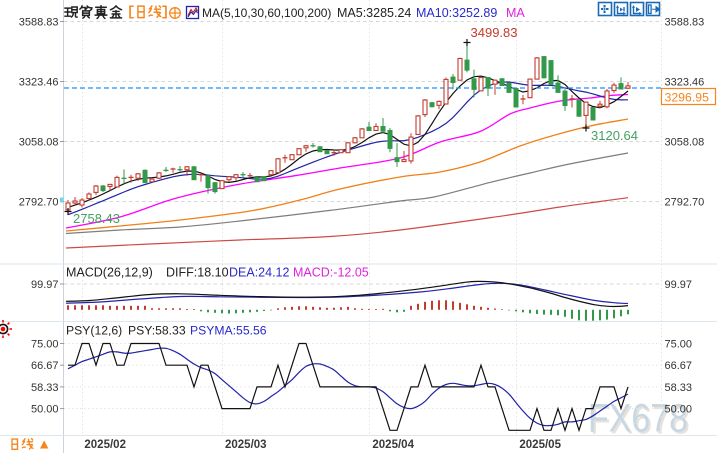 The image size is (717, 458). What do you see at coordinates (494, 32) in the screenshot?
I see `svg-text: 3499.83` at bounding box center [494, 32].